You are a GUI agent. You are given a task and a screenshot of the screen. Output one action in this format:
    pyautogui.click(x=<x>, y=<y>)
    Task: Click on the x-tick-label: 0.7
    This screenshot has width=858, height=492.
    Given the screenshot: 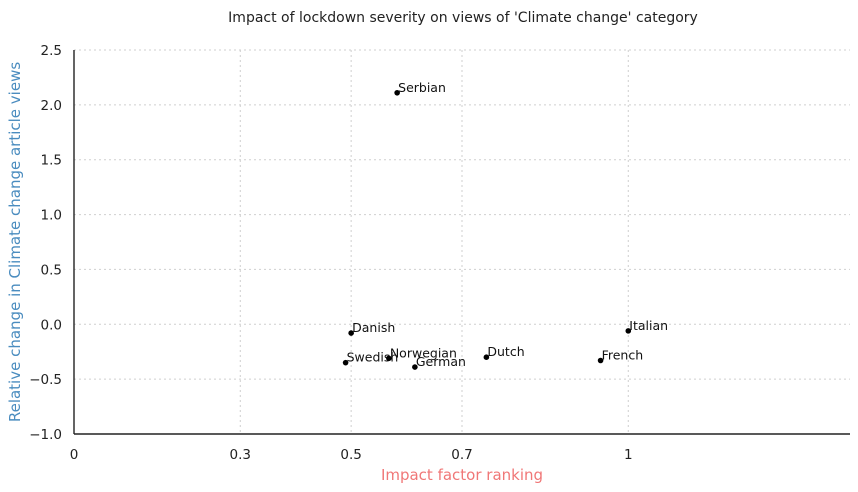 What is the action you would take?
    pyautogui.click(x=461, y=455)
    